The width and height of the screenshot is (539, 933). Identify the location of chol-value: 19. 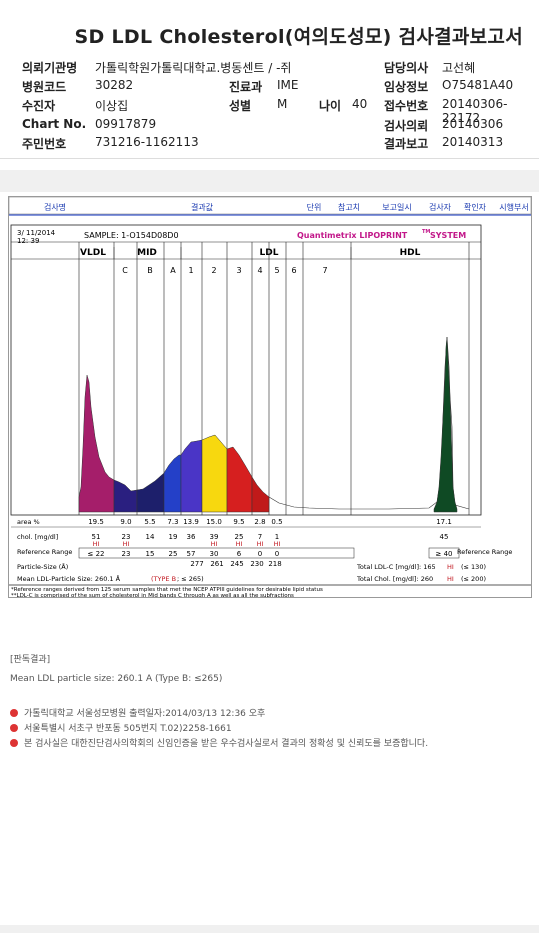
(173, 537).